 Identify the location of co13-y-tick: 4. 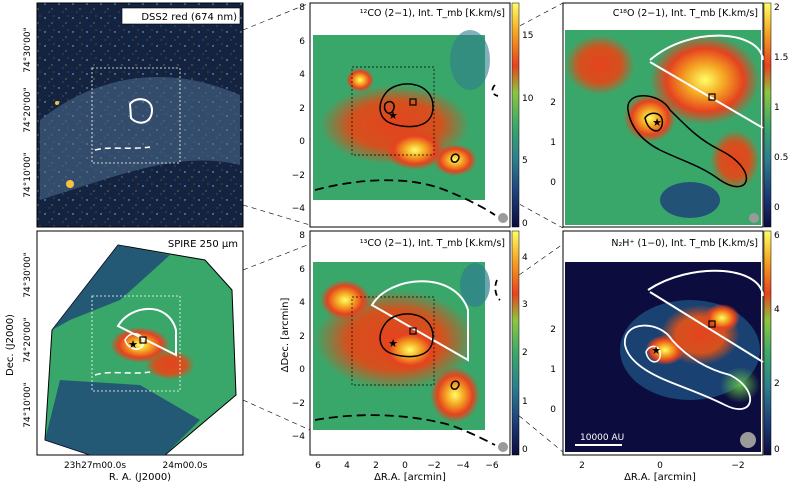
(302, 303).